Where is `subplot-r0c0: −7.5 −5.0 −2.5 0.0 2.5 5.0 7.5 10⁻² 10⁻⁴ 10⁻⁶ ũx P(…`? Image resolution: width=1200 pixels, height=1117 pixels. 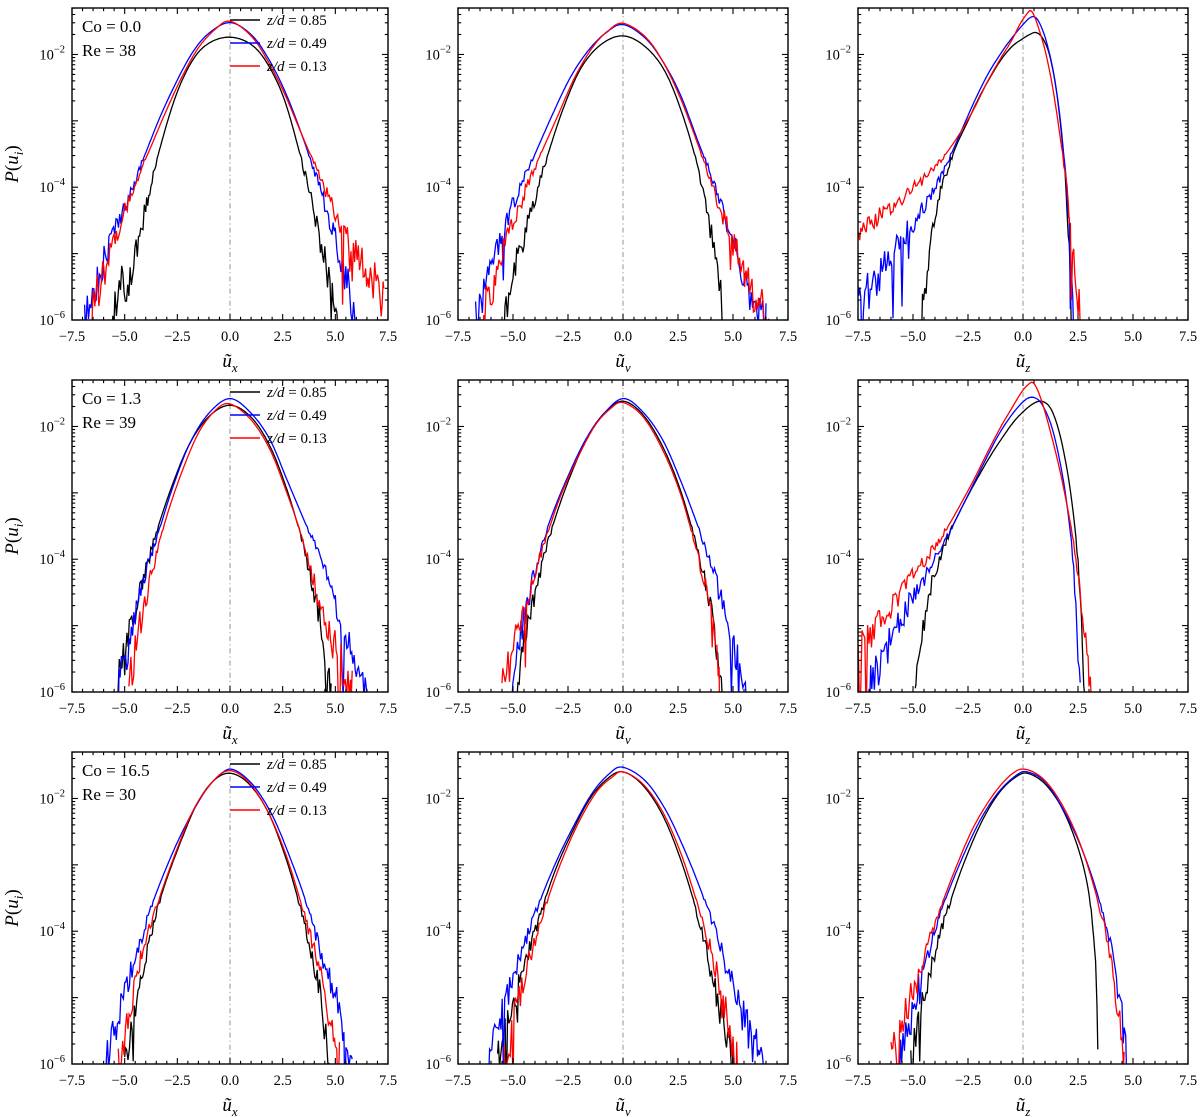
subplot-r0c0: −7.5 −5.0 −2.5 0.0 2.5 5.0 7.5 10⁻² 10⁻⁴ 10⁻⁶ ũx P(… is located at coordinates (200, 186).